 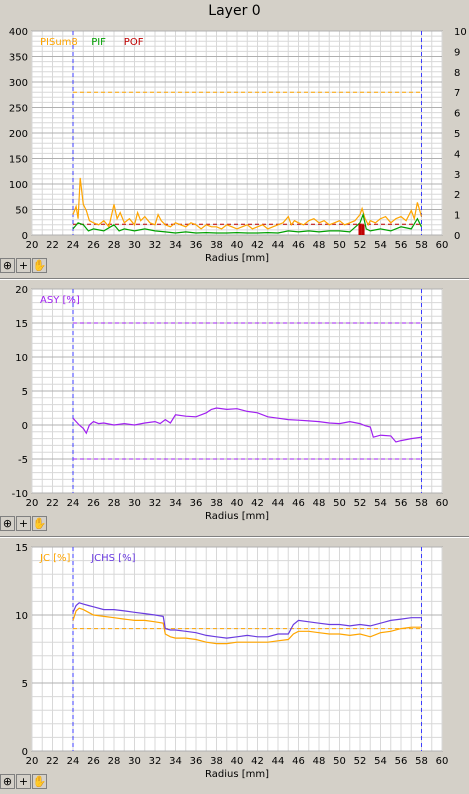 What do you see at coordinates (21, 290) in the screenshot?
I see `y-tick-label: 20` at bounding box center [21, 290].